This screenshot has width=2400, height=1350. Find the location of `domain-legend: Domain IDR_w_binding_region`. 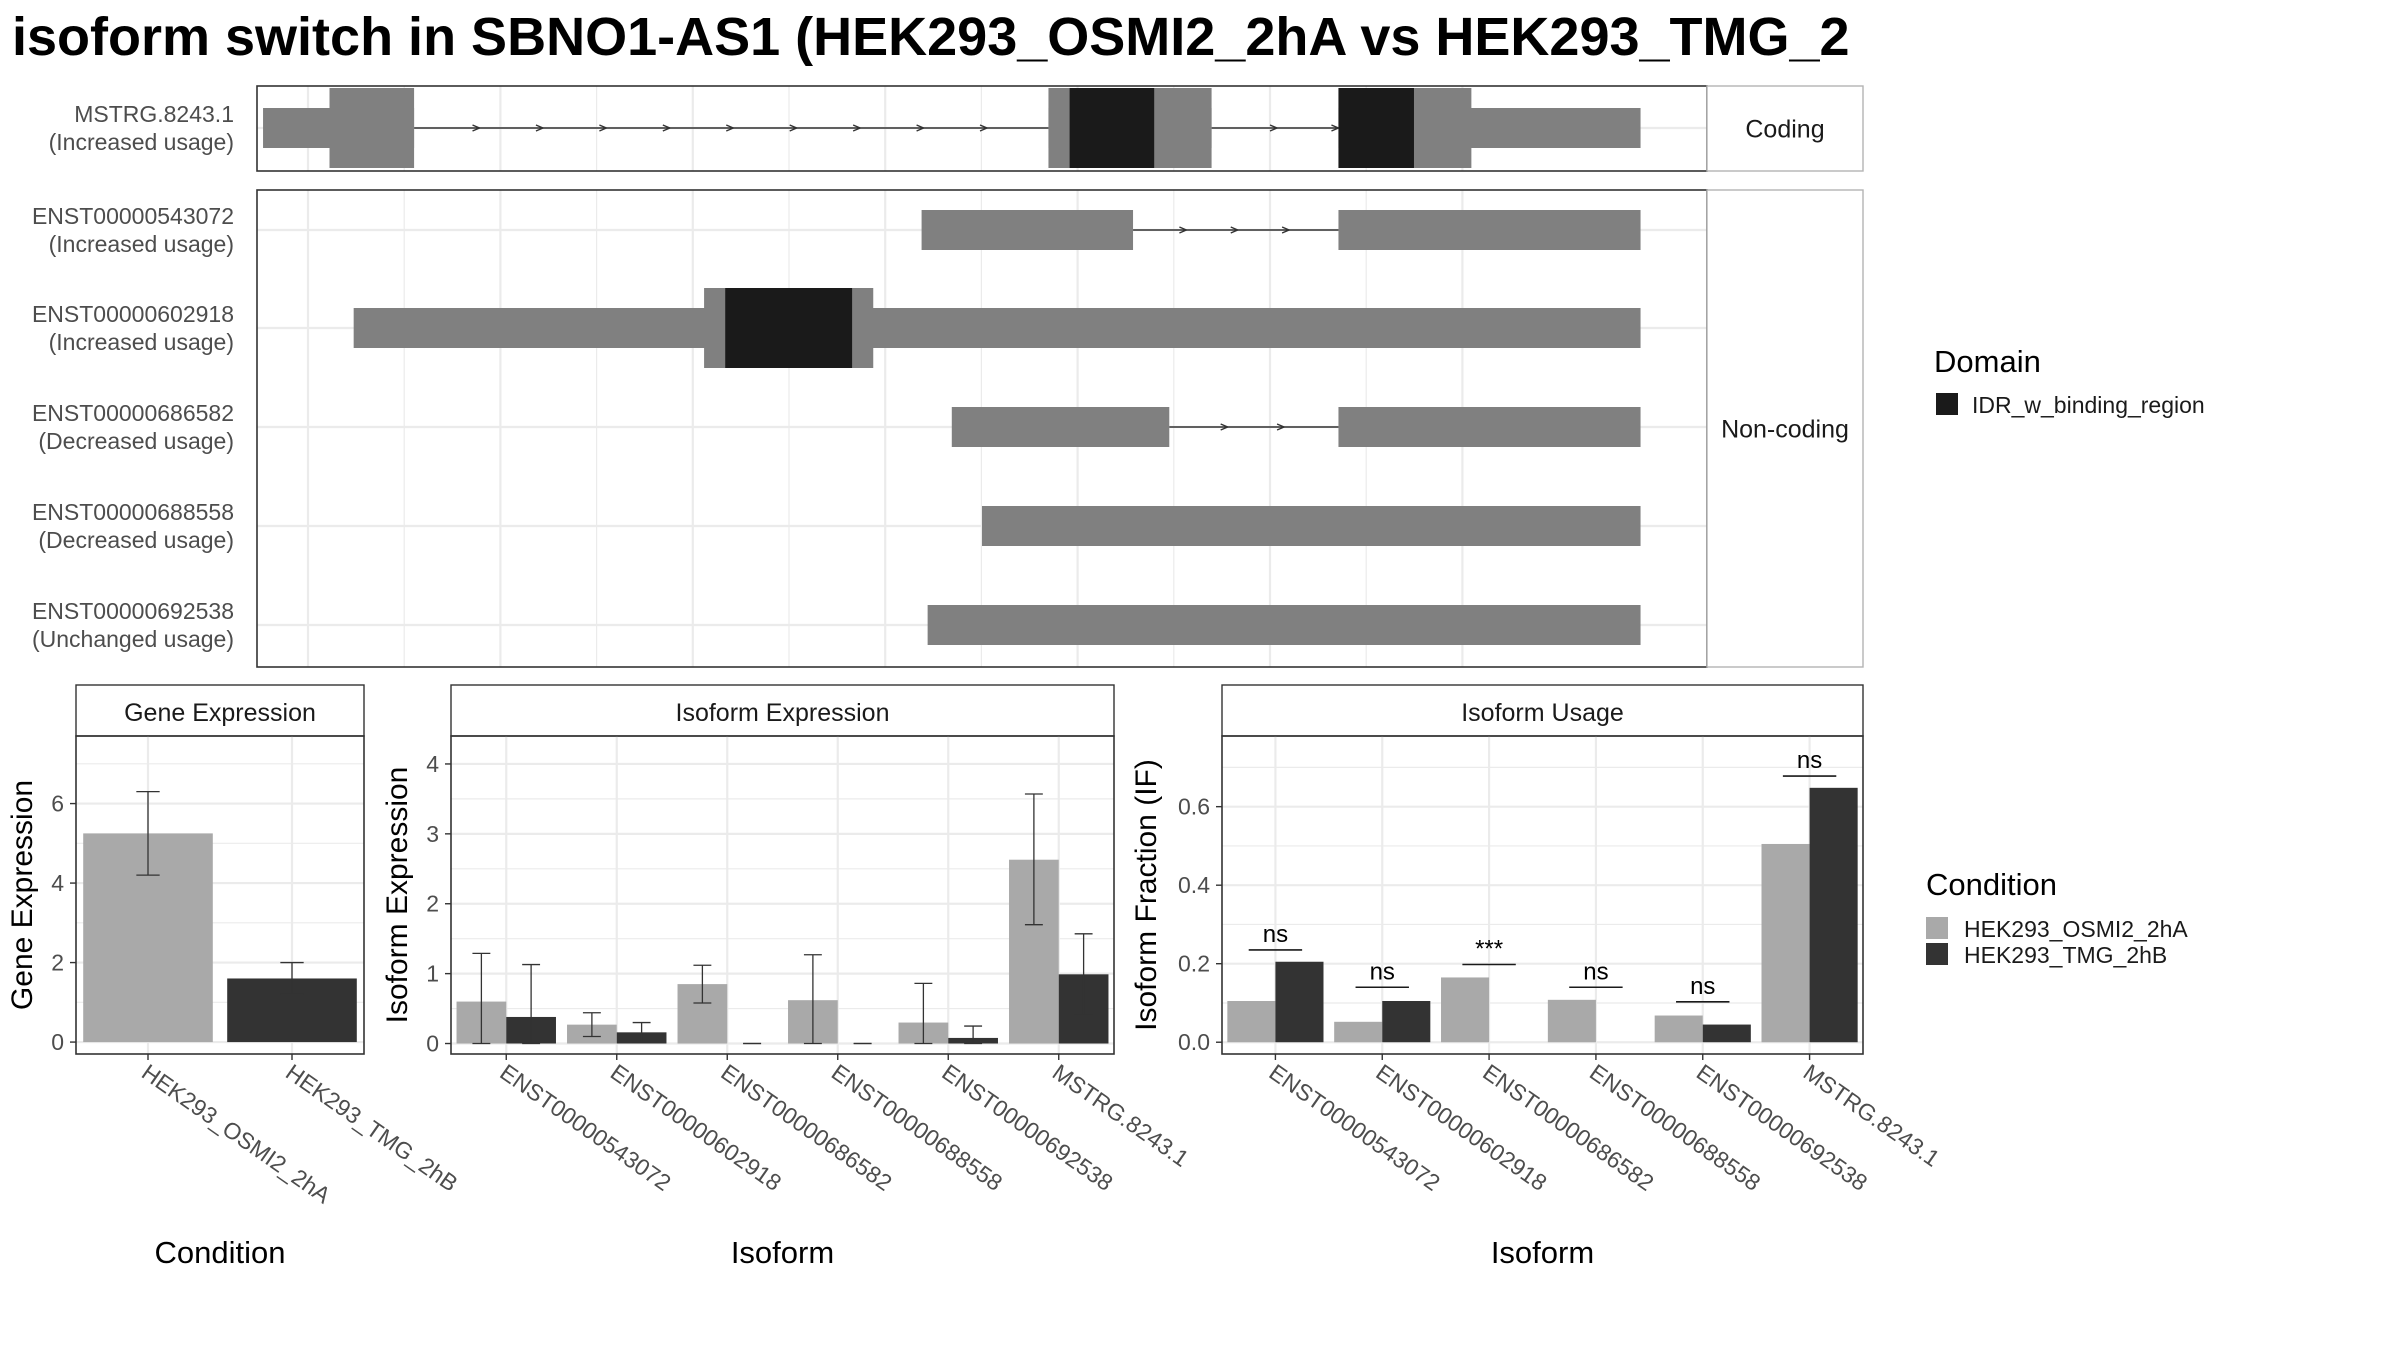

domain-legend: Domain IDR_w_binding_region is located at coordinates (2069, 381).